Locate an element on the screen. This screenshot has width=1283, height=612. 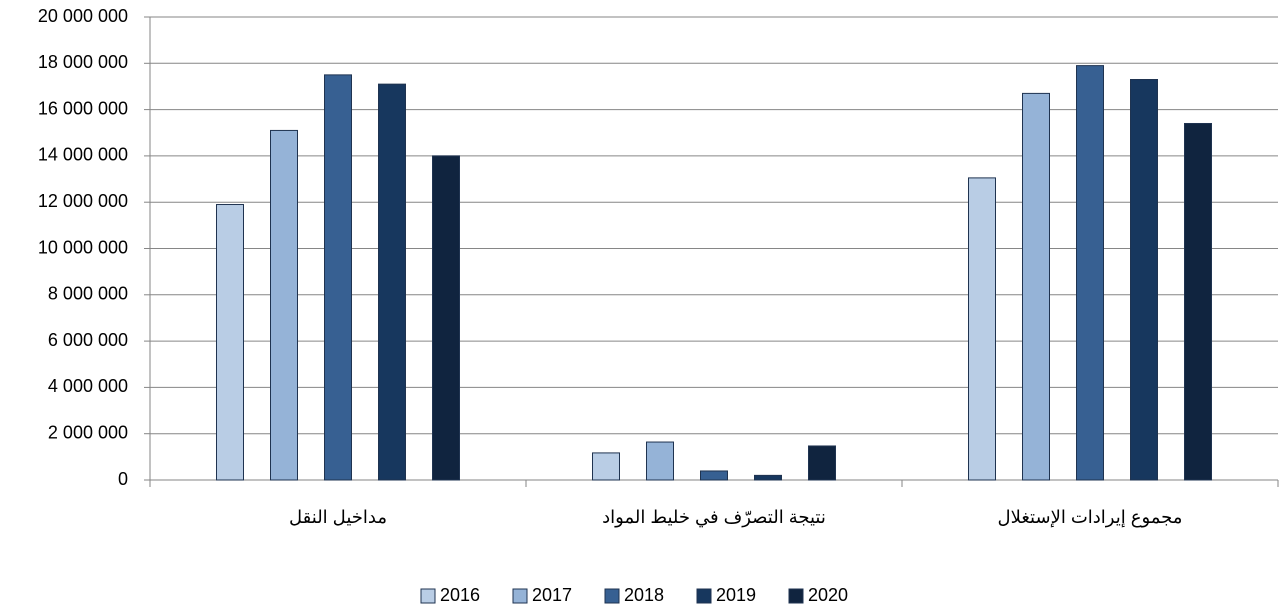
legend-label: 2017 is located at coordinates (552, 595).